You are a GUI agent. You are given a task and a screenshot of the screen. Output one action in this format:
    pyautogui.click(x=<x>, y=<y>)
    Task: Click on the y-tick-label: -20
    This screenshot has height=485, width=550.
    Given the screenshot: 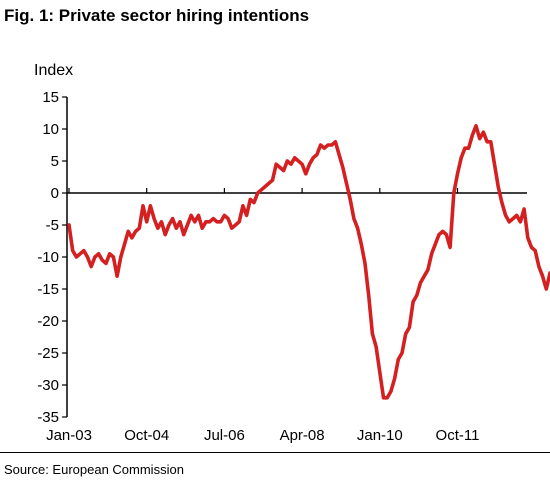 What is the action you would take?
    pyautogui.click(x=48, y=321)
    